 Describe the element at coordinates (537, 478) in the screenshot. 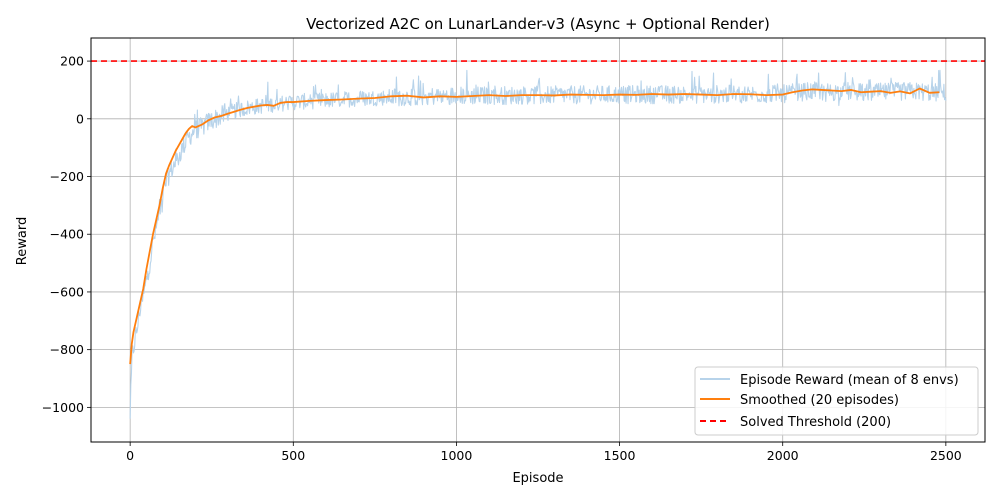

I see `x-axis-label: Episode` at that location.